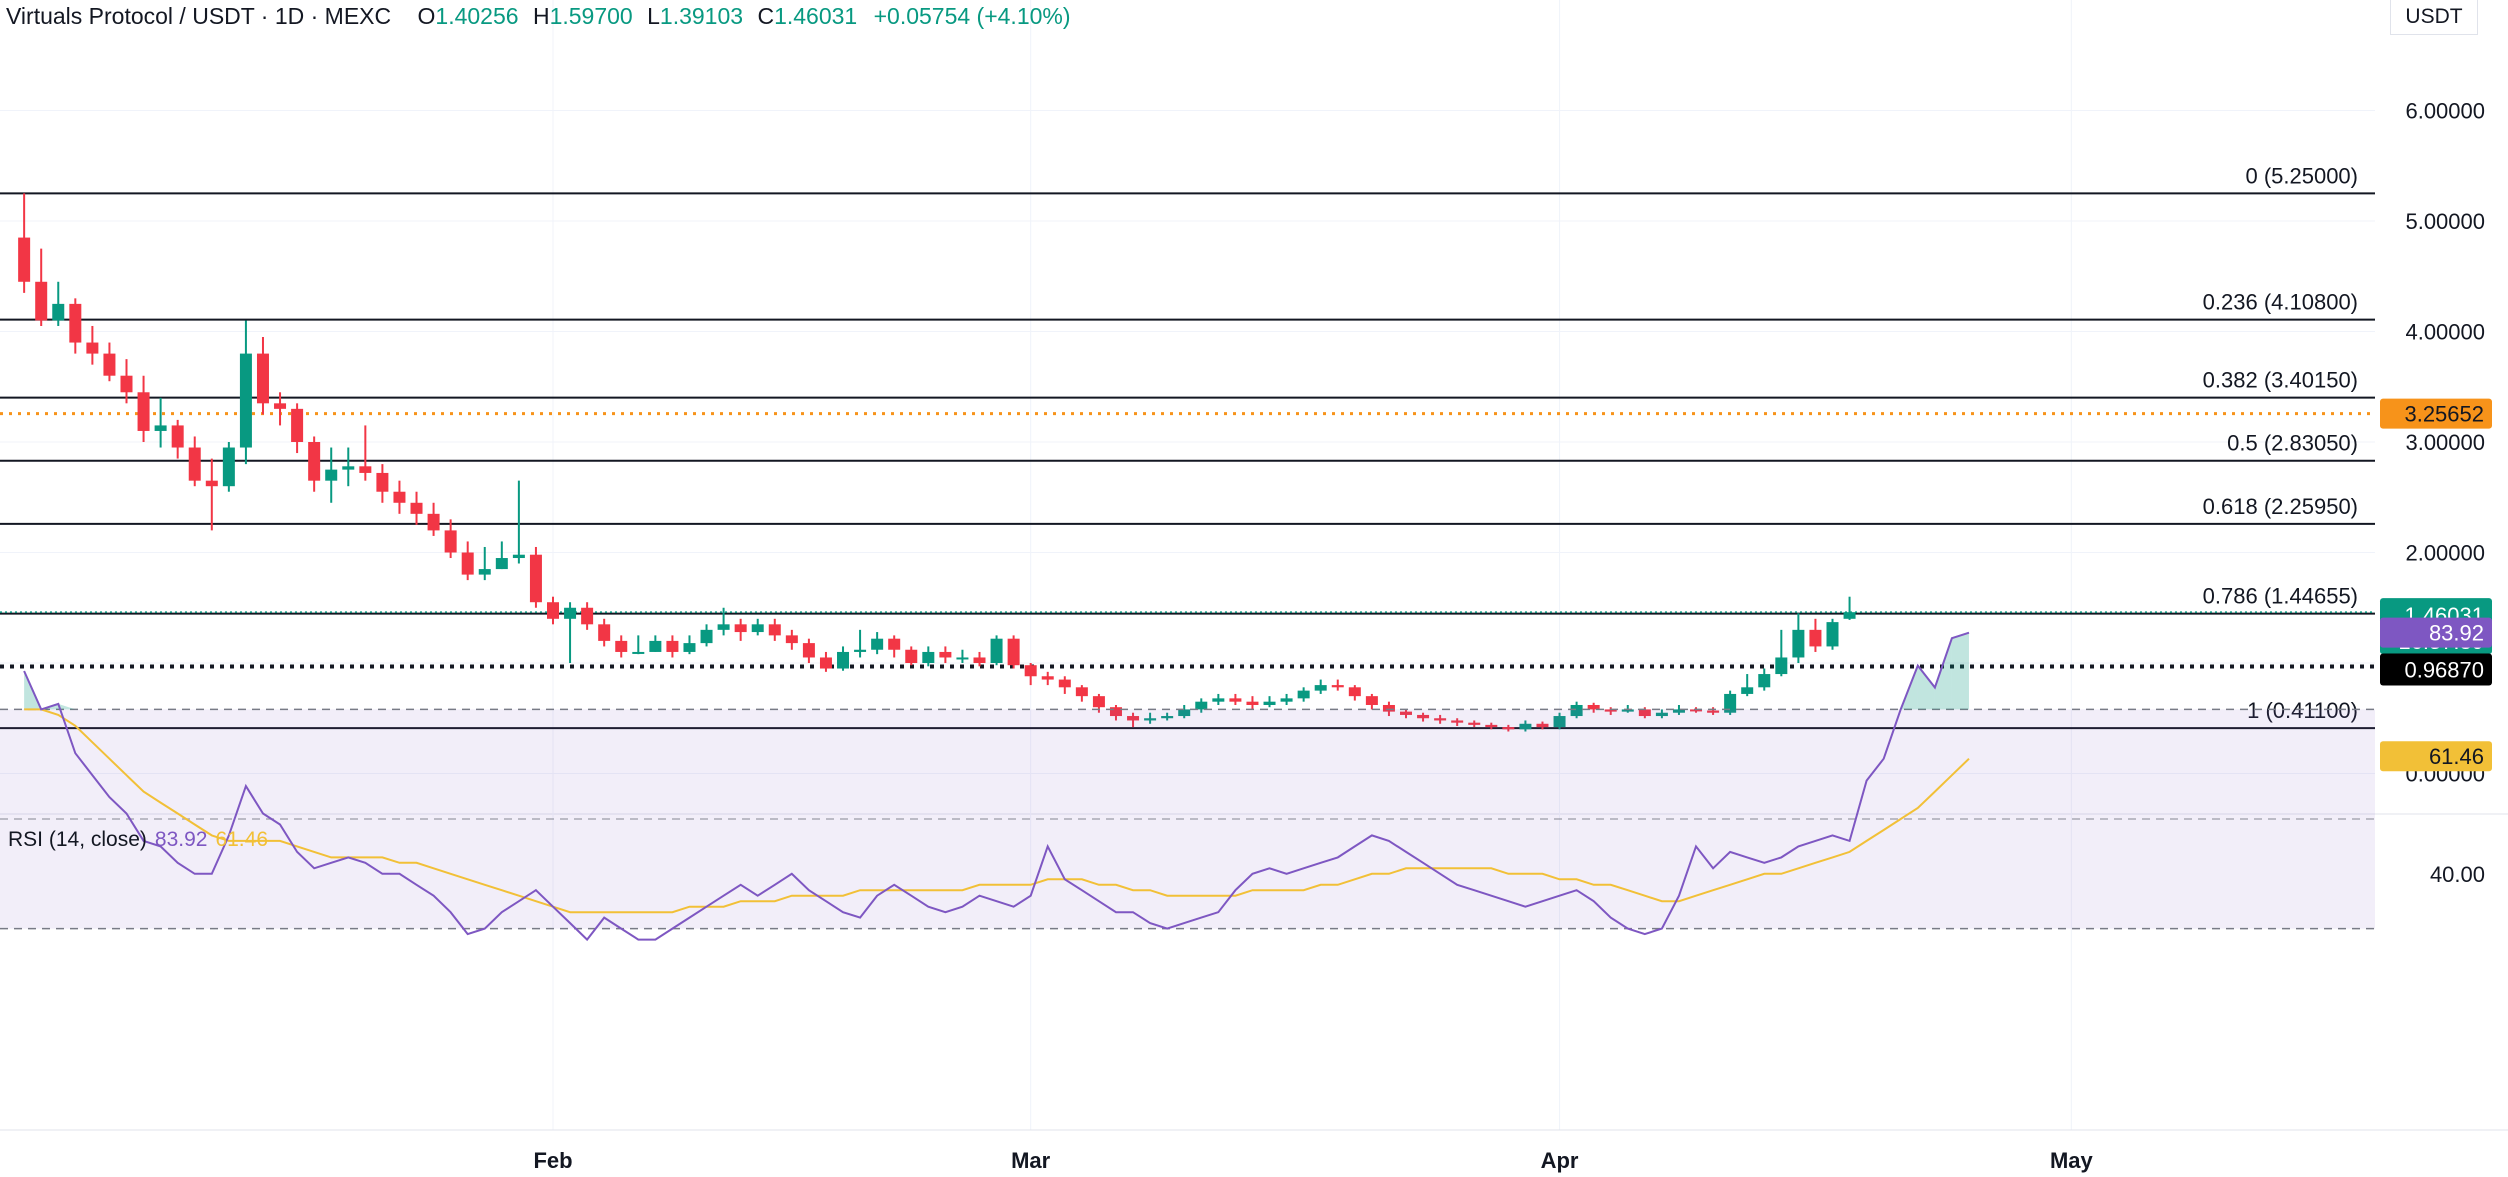 The height and width of the screenshot is (1177, 2508). I want to click on fib-label-4: 0.618 (2.25950), so click(2280, 506).